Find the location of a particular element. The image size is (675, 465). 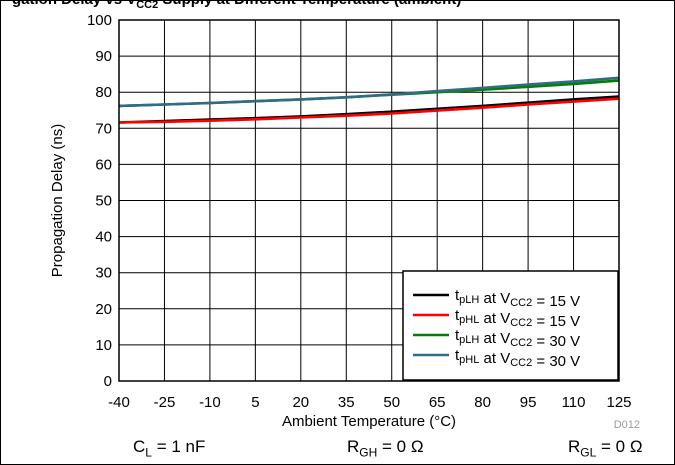

x-tick-label: 5 is located at coordinates (255, 402).